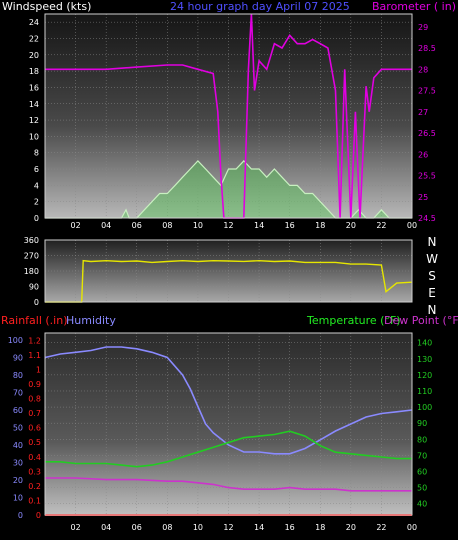 The image size is (458, 540). I want to click on barometer-tick-label: 24.5, so click(427, 218).